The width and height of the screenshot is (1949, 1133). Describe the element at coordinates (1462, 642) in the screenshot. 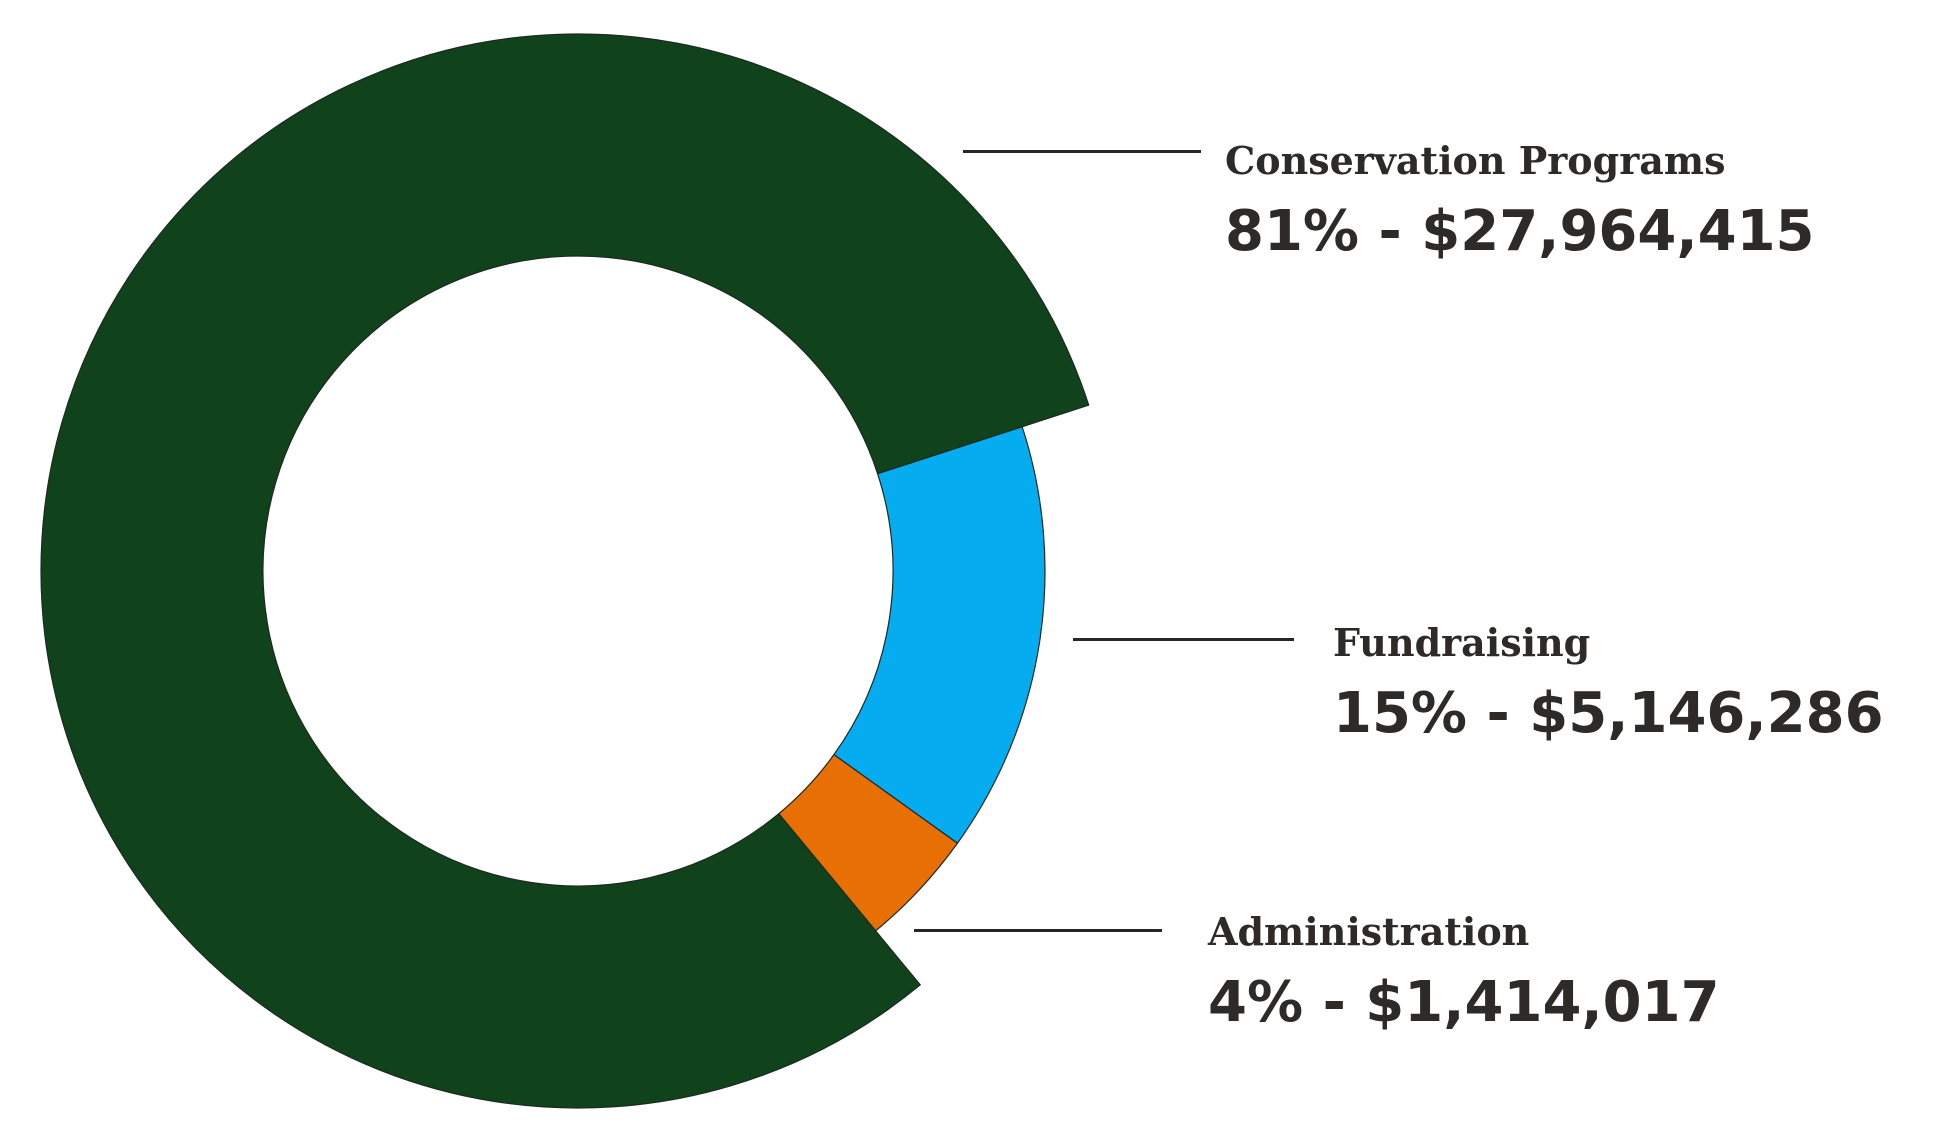

I see `legend-label-fundraising: Fundraising` at that location.